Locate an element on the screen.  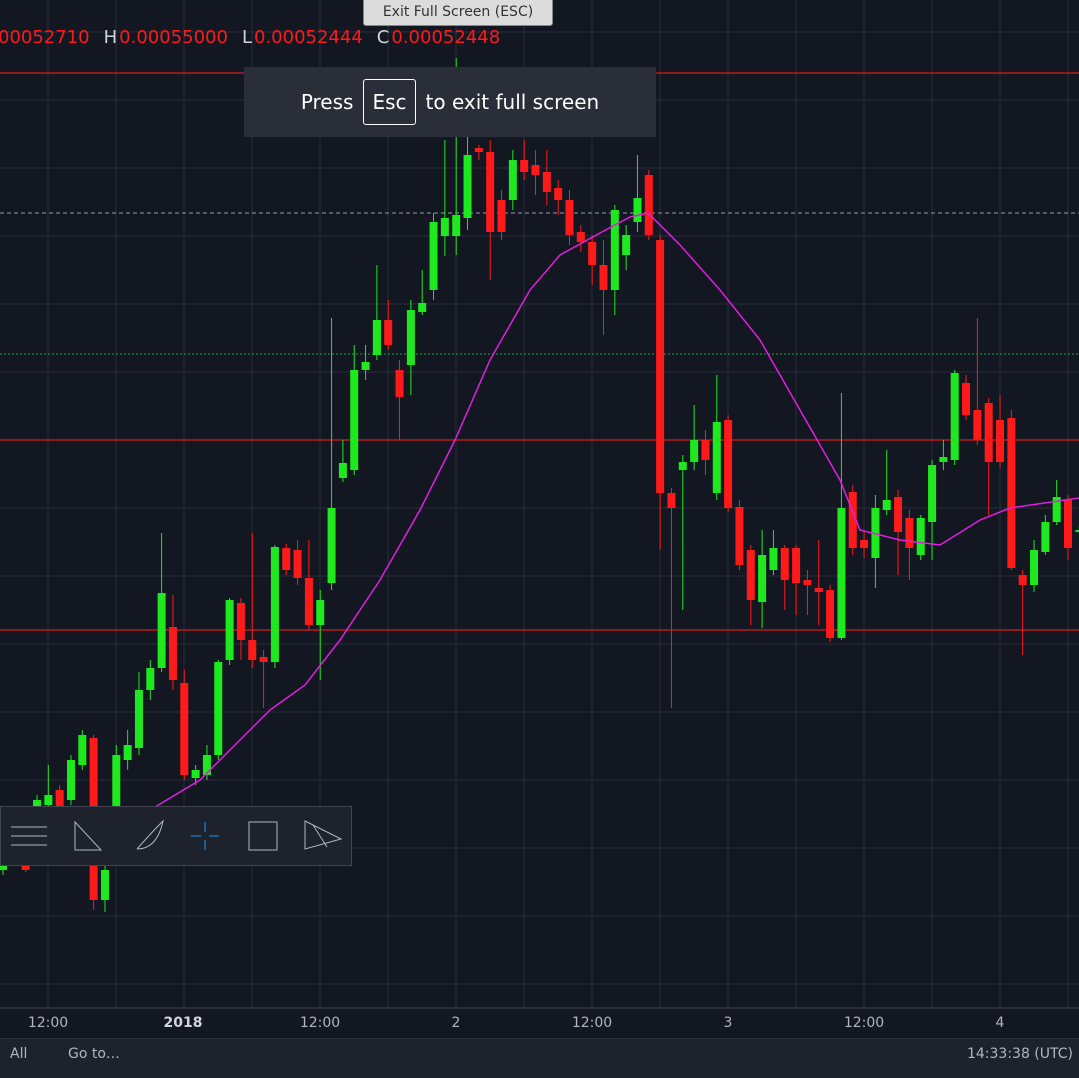
pattern-tool is located at coordinates (323, 835).